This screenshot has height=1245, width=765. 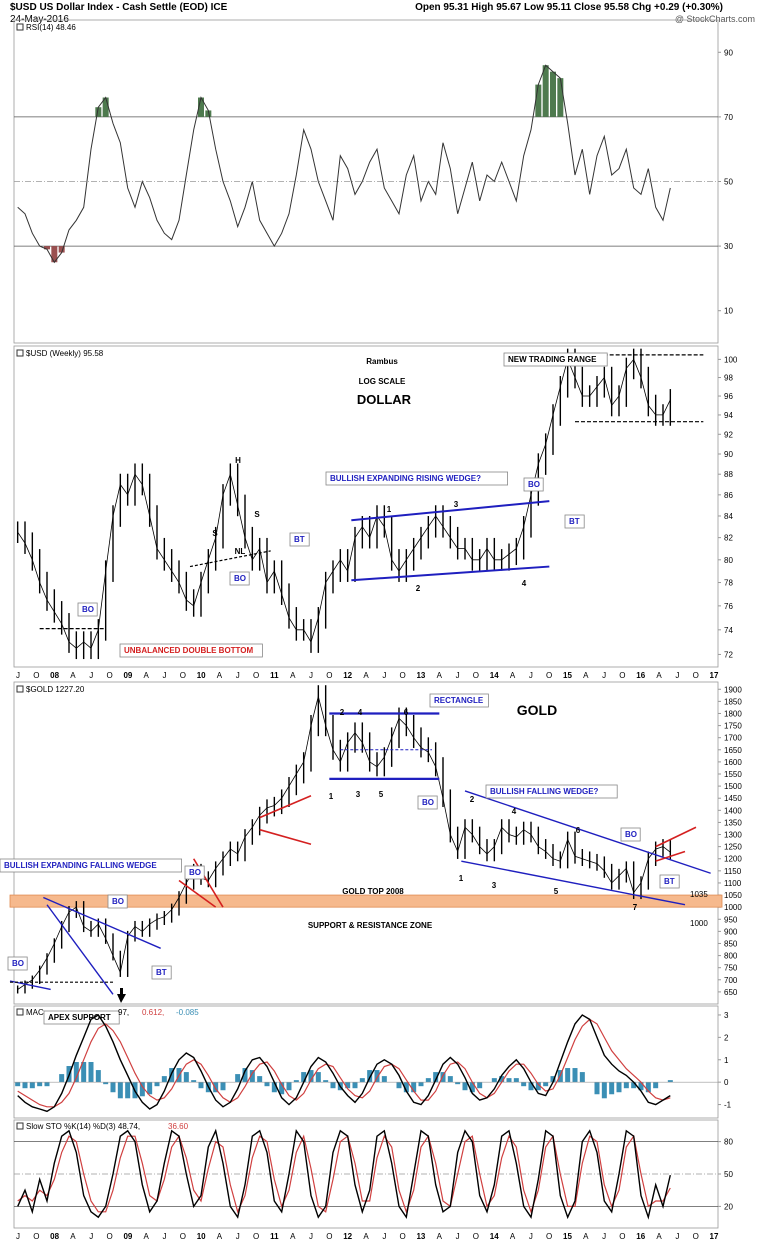 What do you see at coordinates (472, 799) in the screenshot?
I see `gold-wedge-wave-label: 2` at bounding box center [472, 799].